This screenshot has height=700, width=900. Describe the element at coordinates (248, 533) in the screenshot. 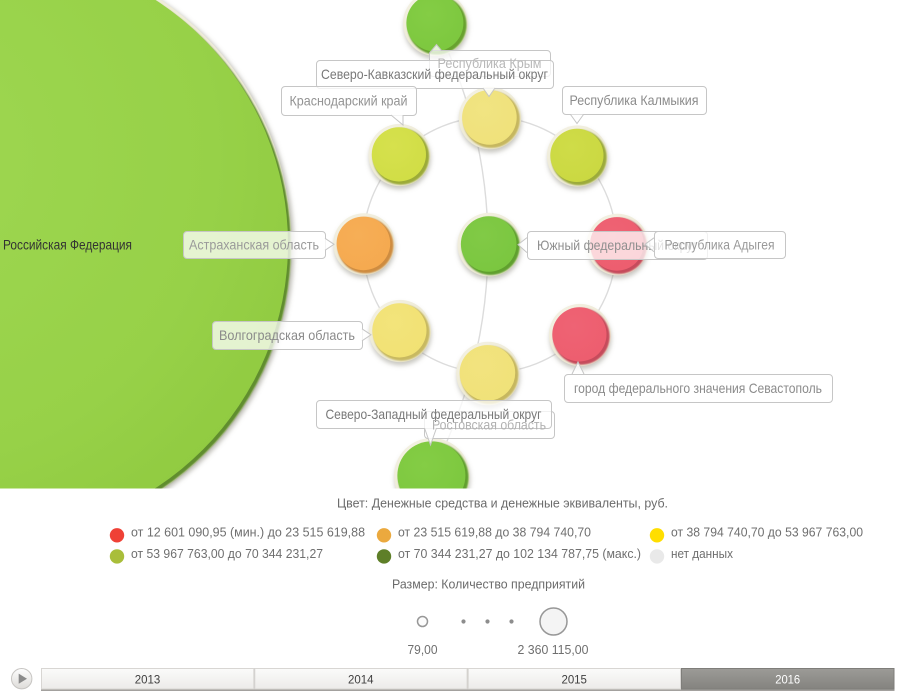

I see `svg-text:от 12 601 090,95 (мин.) до 23: от 12 601 090,95 (мин.) до 23 515 619,88` at that location.